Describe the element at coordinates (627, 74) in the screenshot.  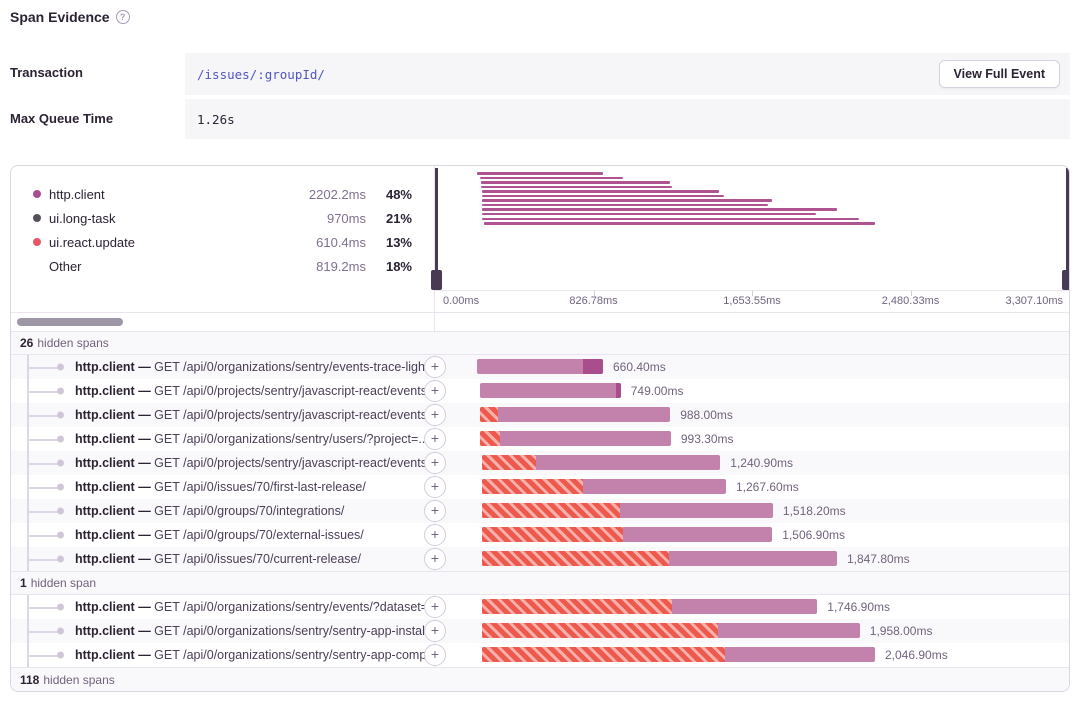
I see `transaction-value-band: /issues/:groupId/ View Full Event` at that location.